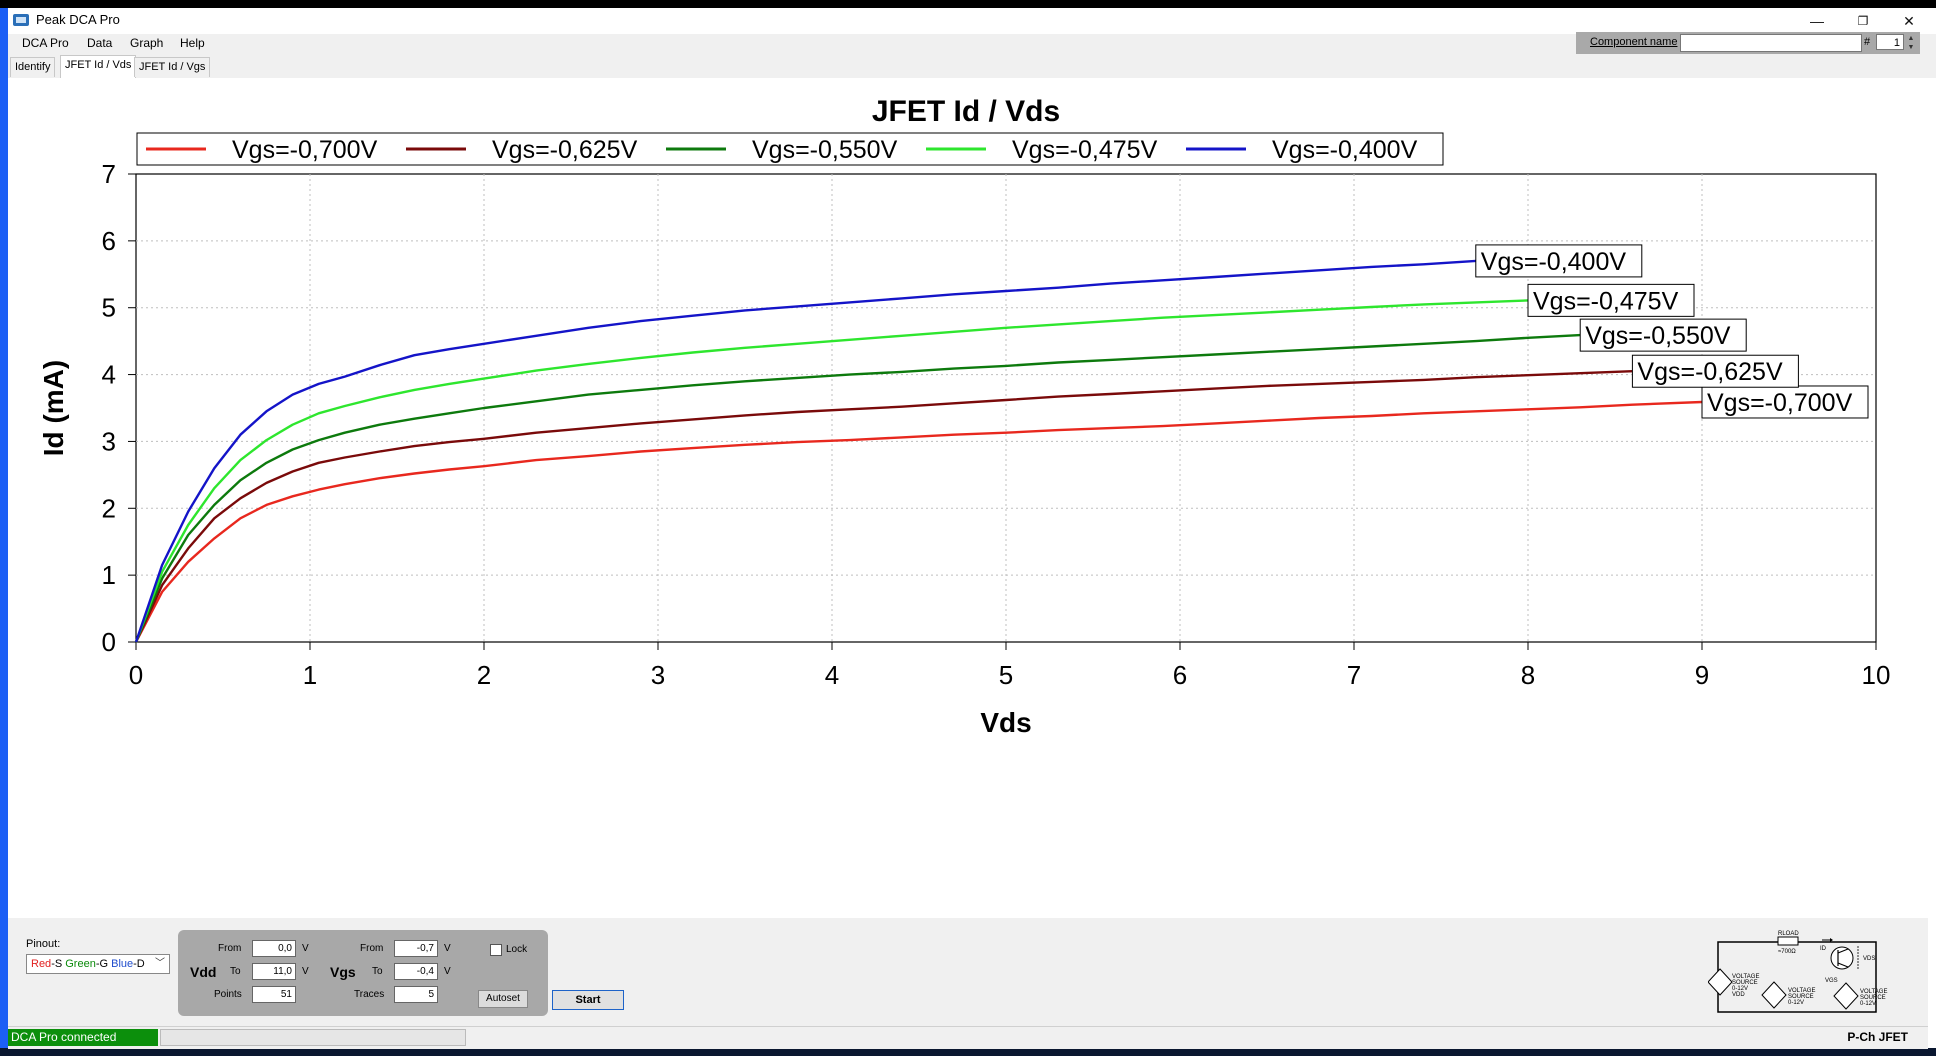 The height and width of the screenshot is (1056, 1936). What do you see at coordinates (88, 964) in the screenshot?
I see `pinout-value: Red-S Green-G Blue-D` at bounding box center [88, 964].